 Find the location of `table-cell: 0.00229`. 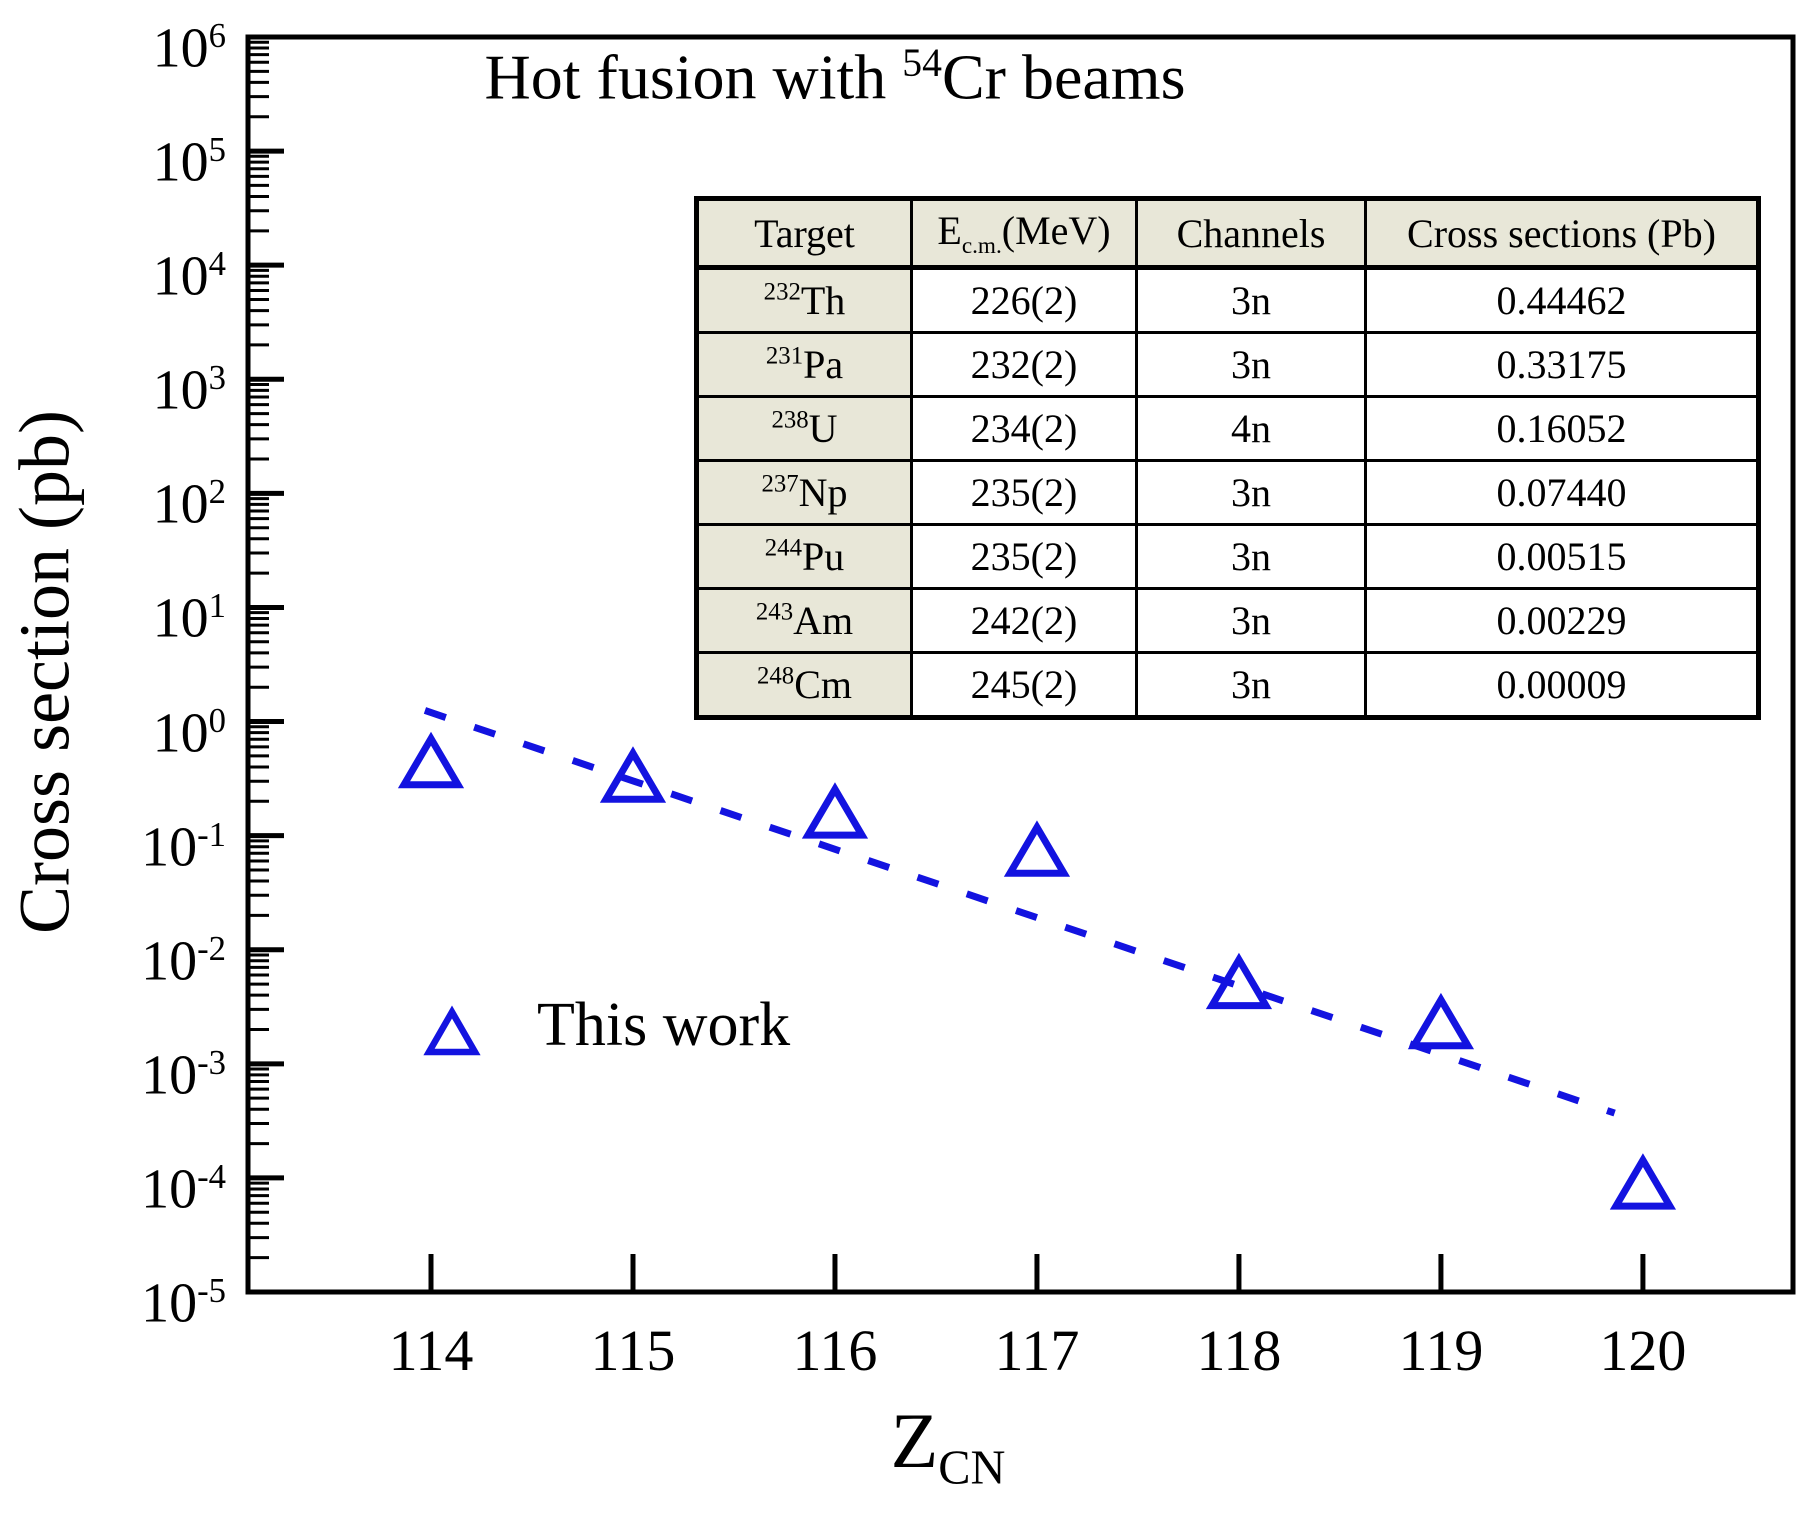

table-cell: 0.00229 is located at coordinates (1562, 620).